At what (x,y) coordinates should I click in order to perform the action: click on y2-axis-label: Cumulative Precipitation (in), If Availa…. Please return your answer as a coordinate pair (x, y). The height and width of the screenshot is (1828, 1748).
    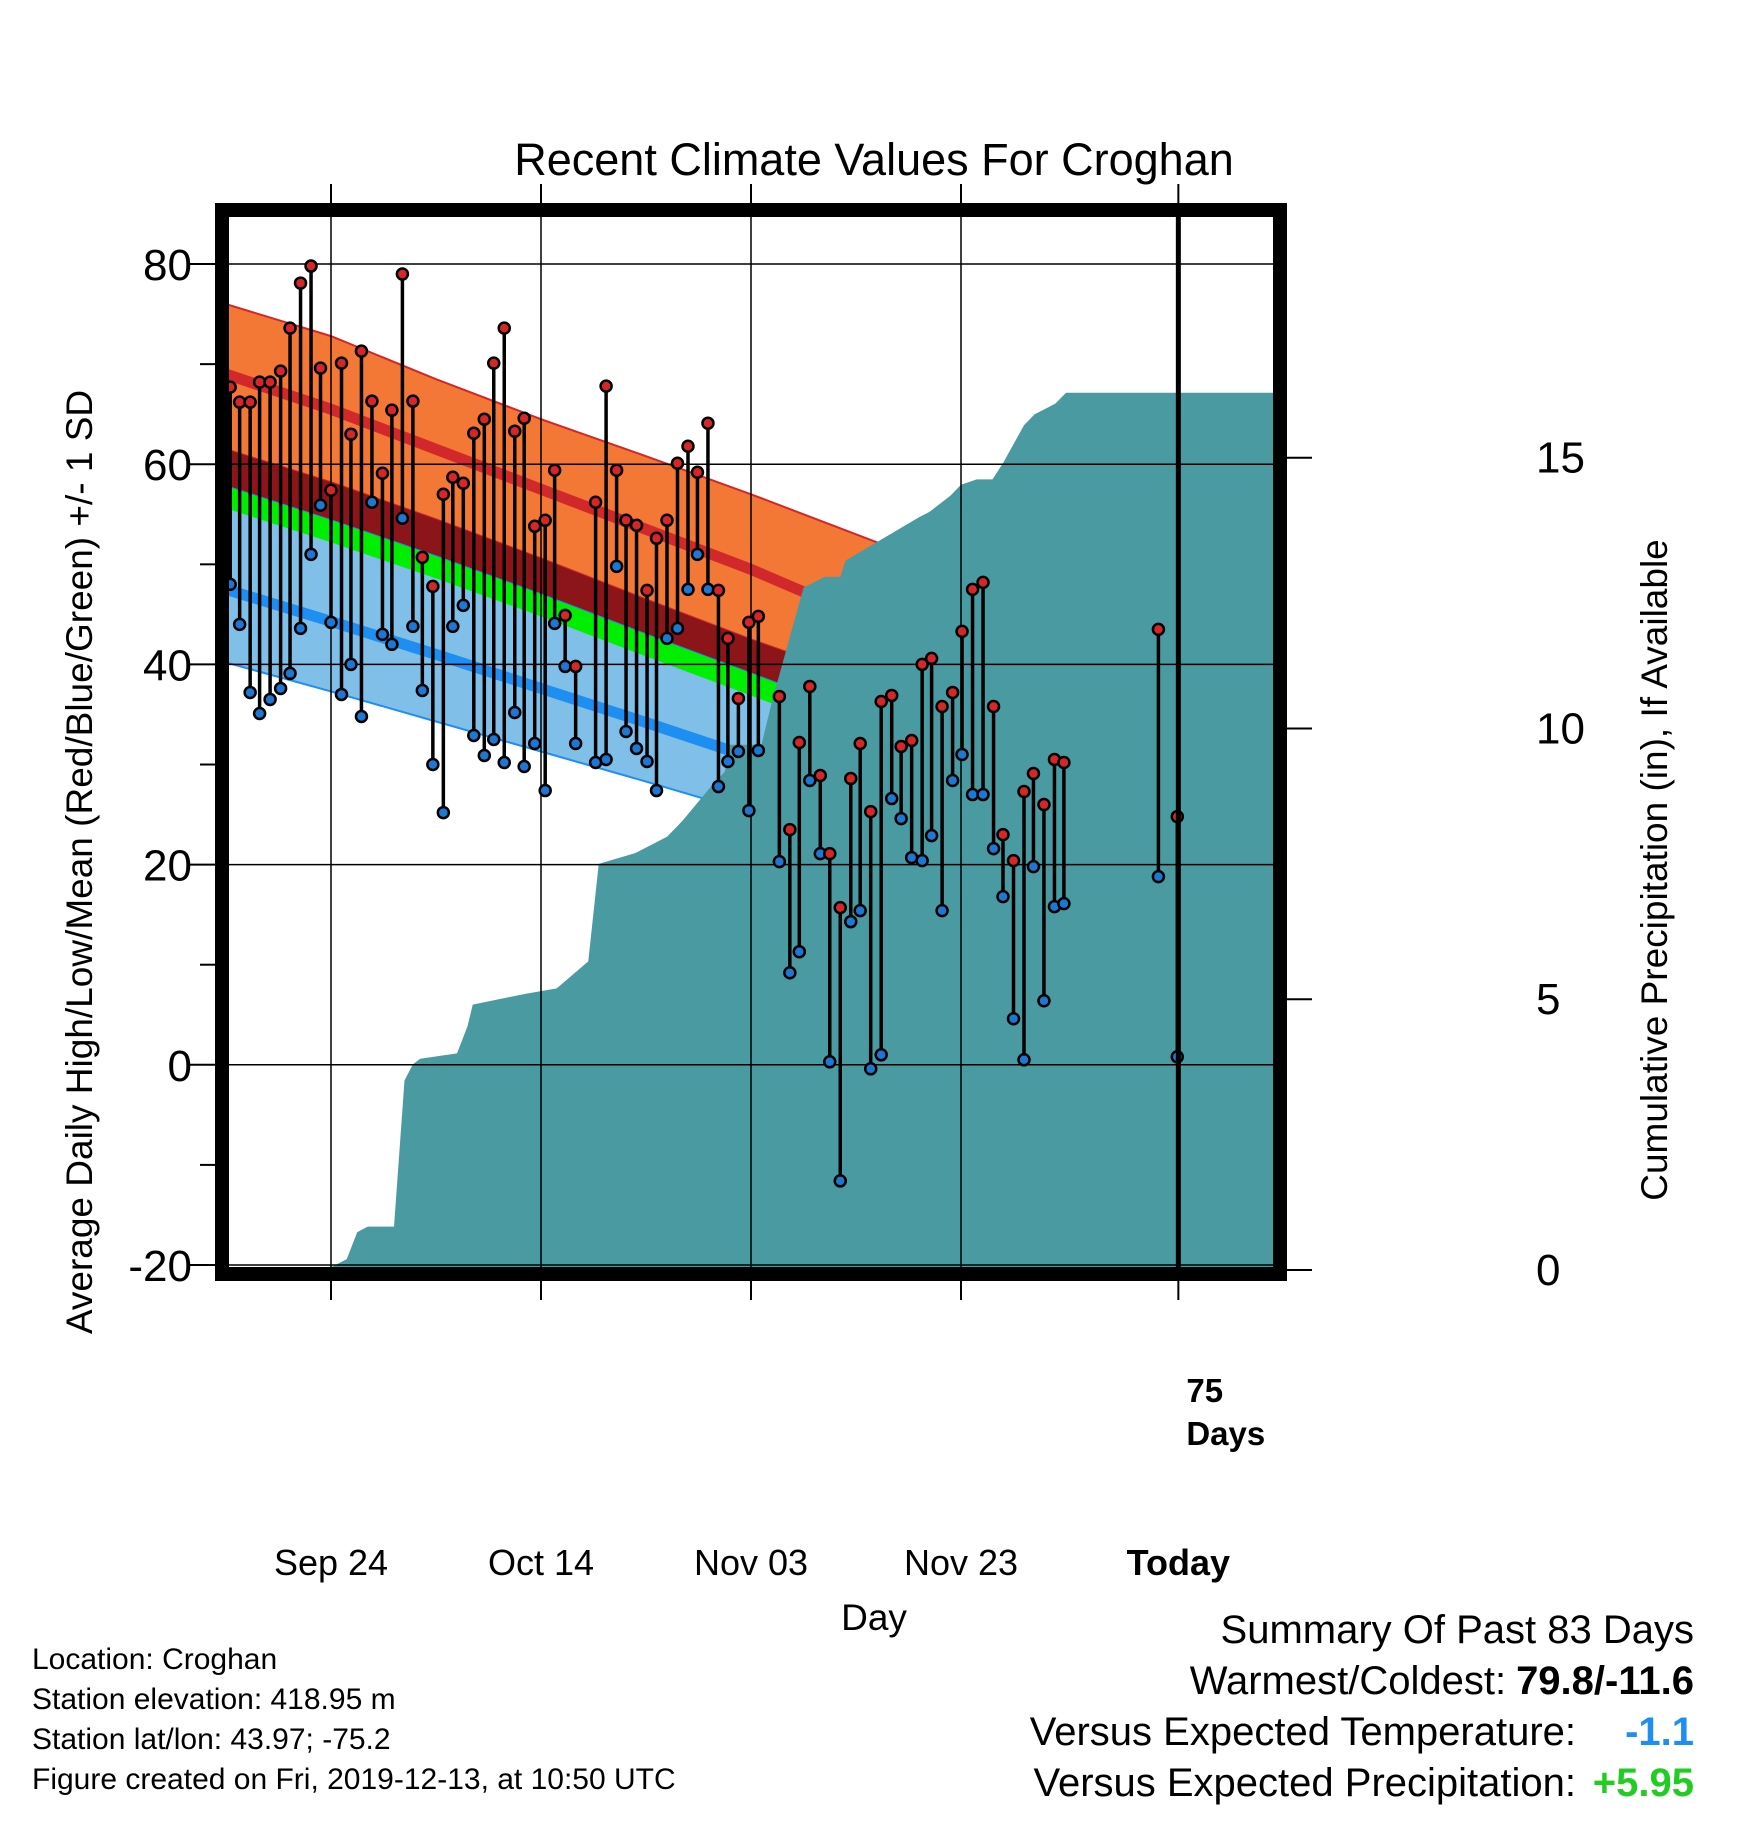
    Looking at the image, I should click on (1654, 870).